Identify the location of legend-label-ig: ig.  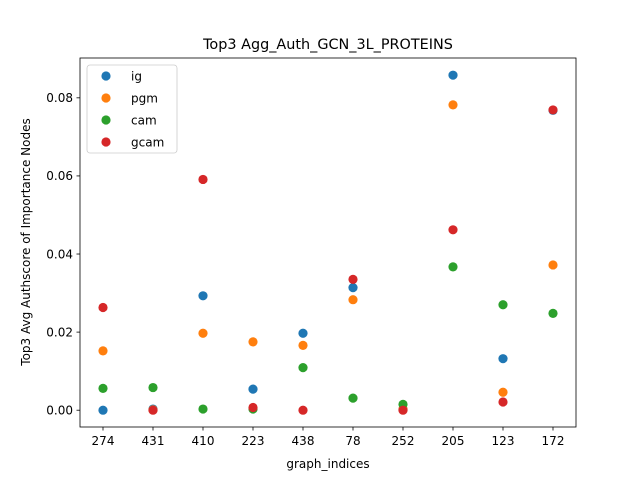
(136, 76).